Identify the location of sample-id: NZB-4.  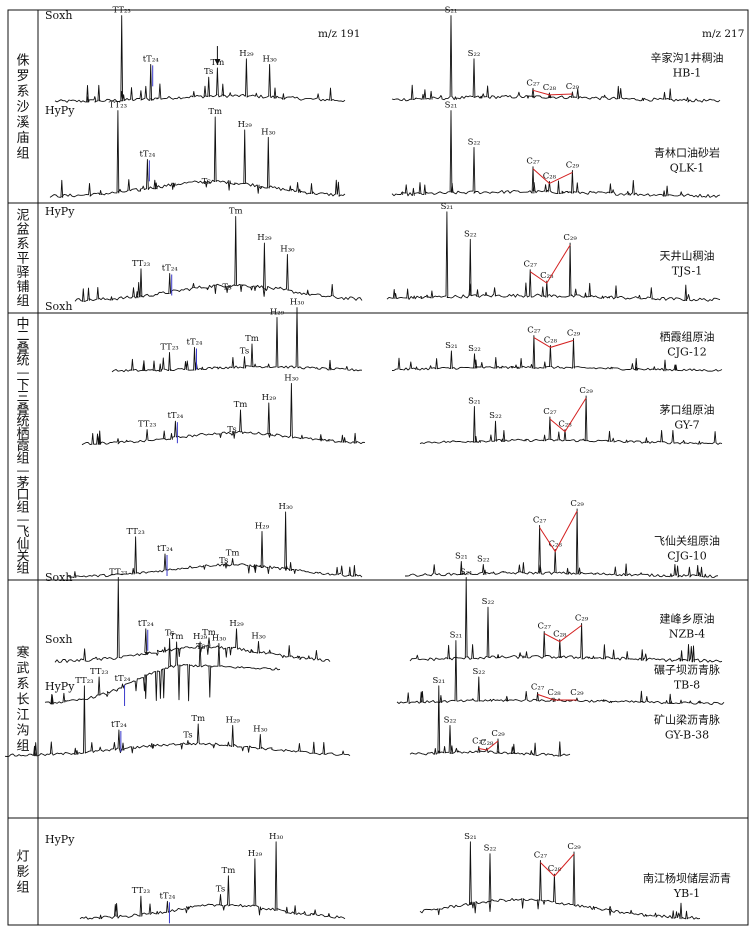
(687, 634).